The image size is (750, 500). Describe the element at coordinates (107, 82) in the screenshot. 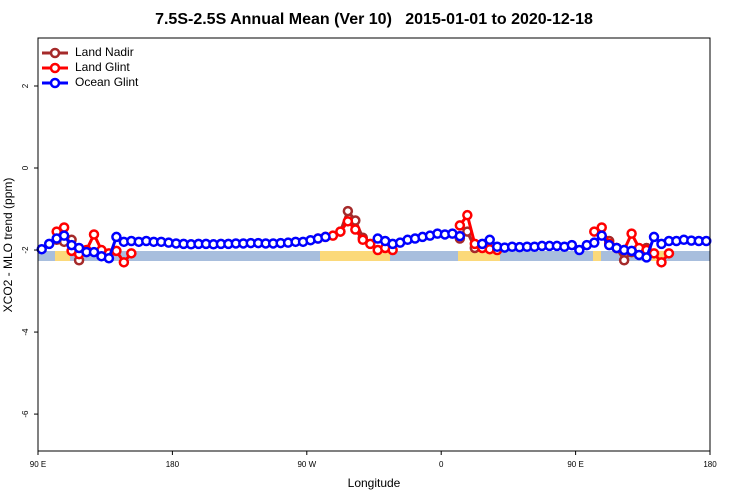

I see `legend-label: Ocean Glint` at that location.